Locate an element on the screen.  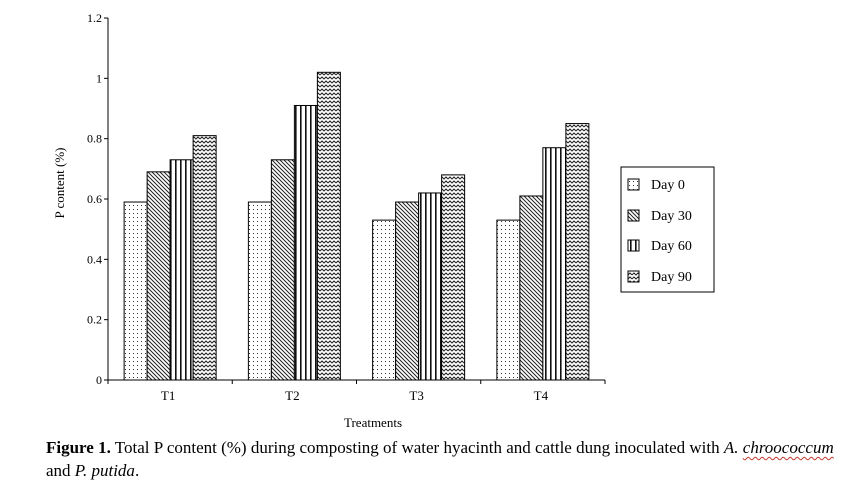
y-tick-label: 1.2 is located at coordinates (94, 18).